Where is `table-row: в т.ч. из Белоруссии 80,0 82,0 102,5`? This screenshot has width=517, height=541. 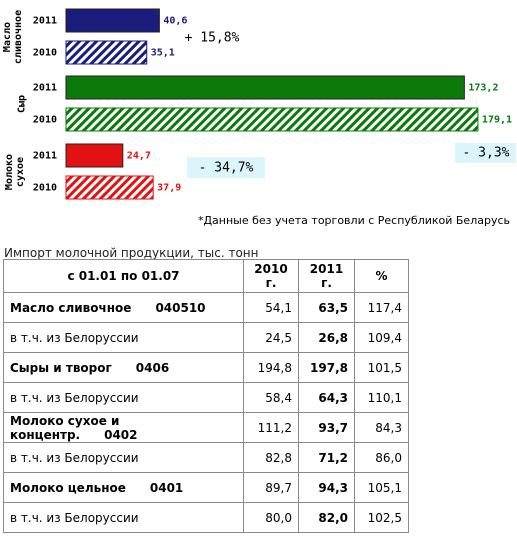 table-row: в т.ч. из Белоруссии 80,0 82,0 102,5 is located at coordinates (206, 517).